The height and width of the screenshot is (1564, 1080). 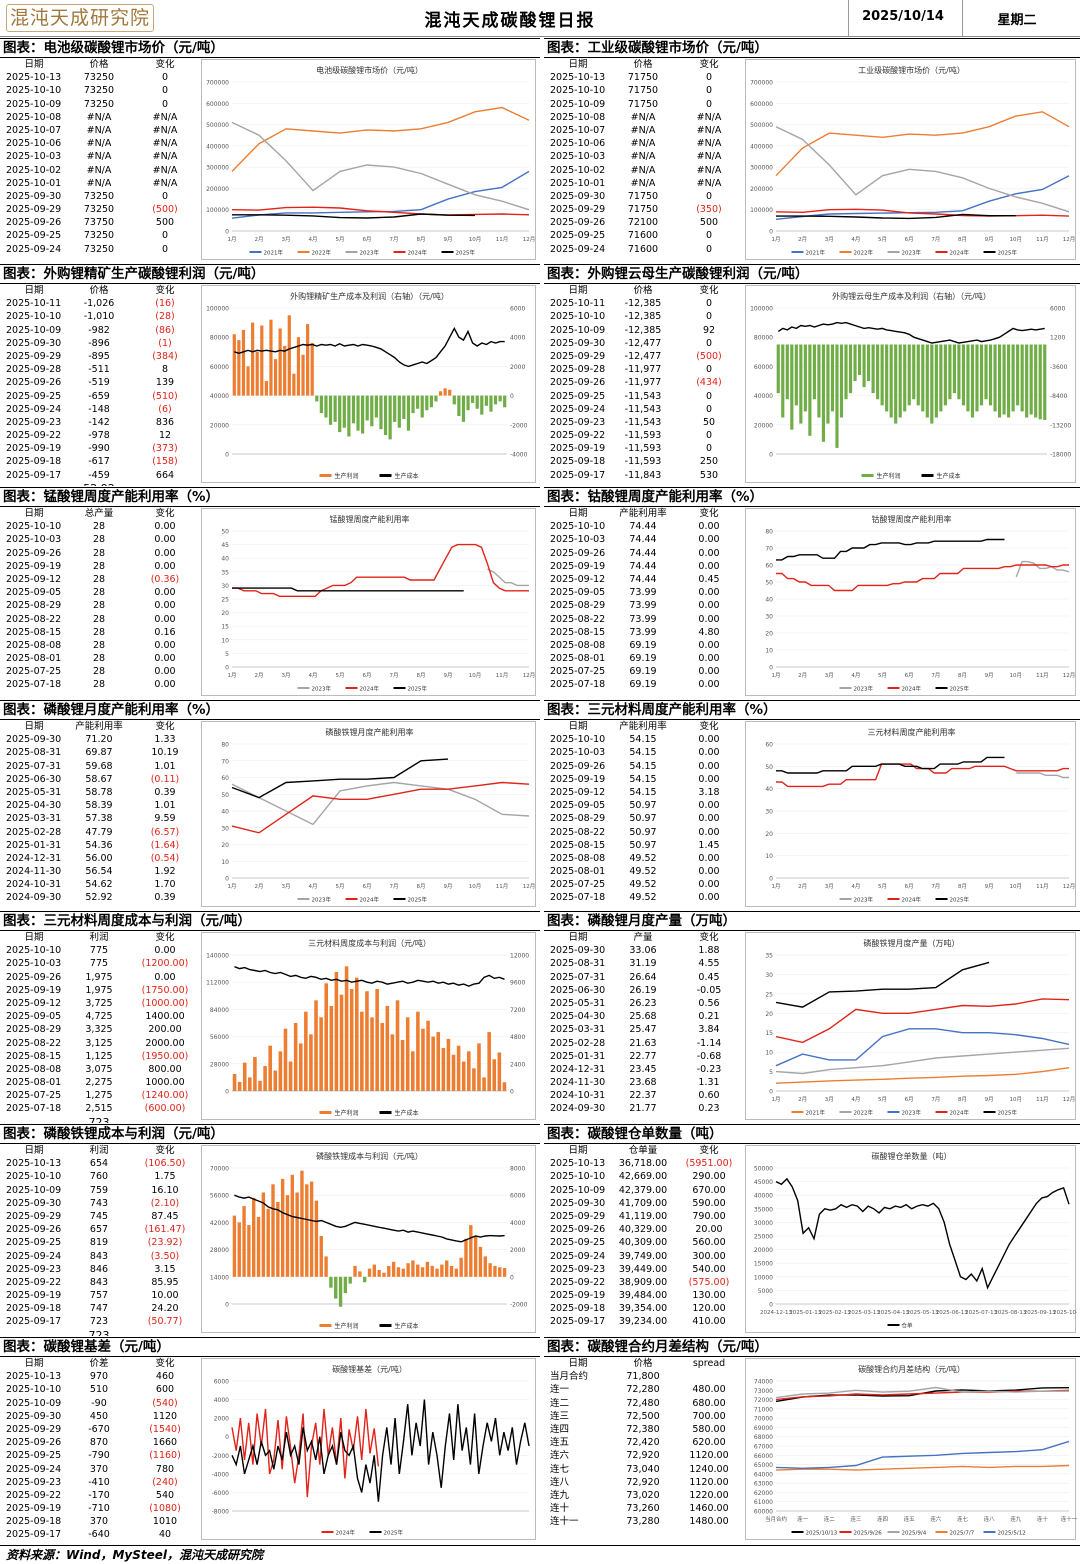 I want to click on table-row: 连三 72,500 700.00, so click(x=644, y=1416).